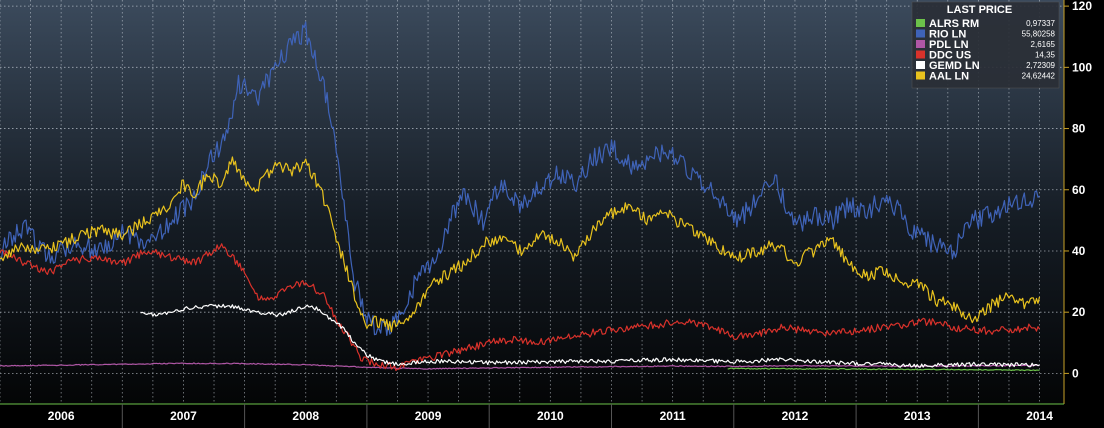 The image size is (1104, 428). I want to click on x-tick-label: 2013, so click(917, 416).